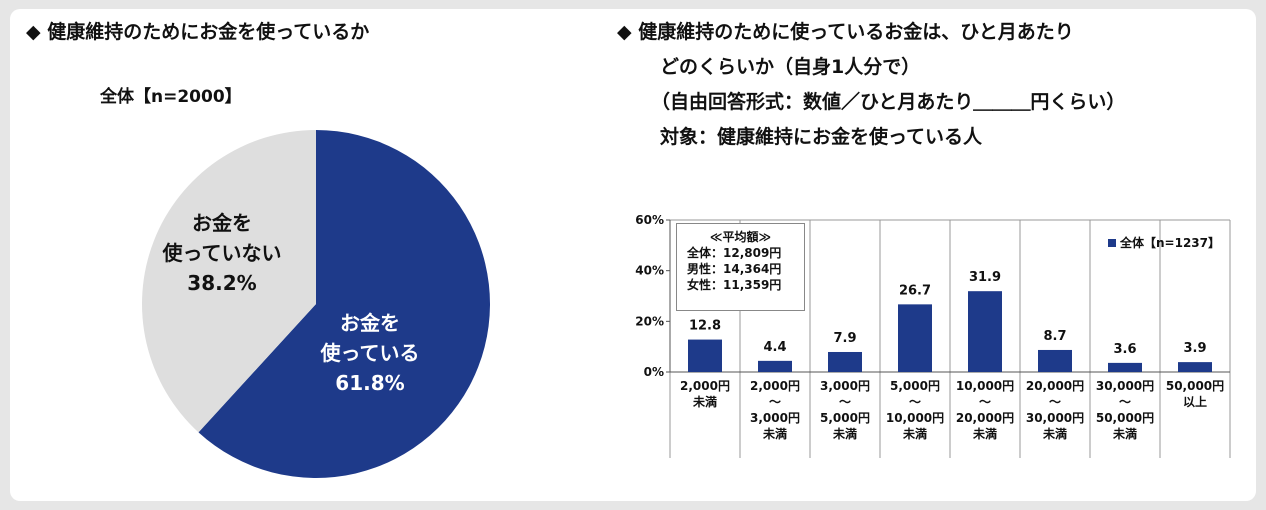 This screenshot has width=1266, height=510. What do you see at coordinates (821, 137) in the screenshot?
I see `bar-title-line-4: 対象：健康維持にお金を使っている人` at bounding box center [821, 137].